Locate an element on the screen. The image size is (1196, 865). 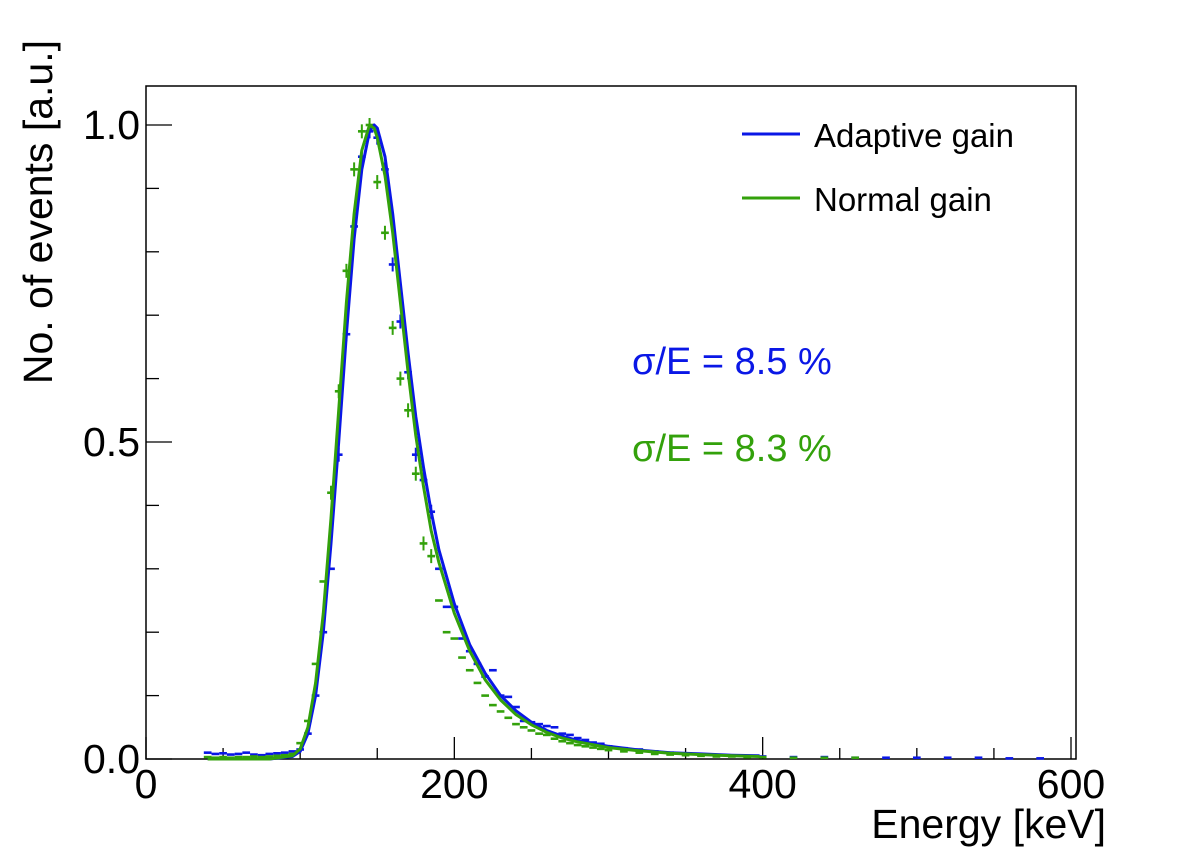
x-tick-label: 200 is located at coordinates (454, 784).